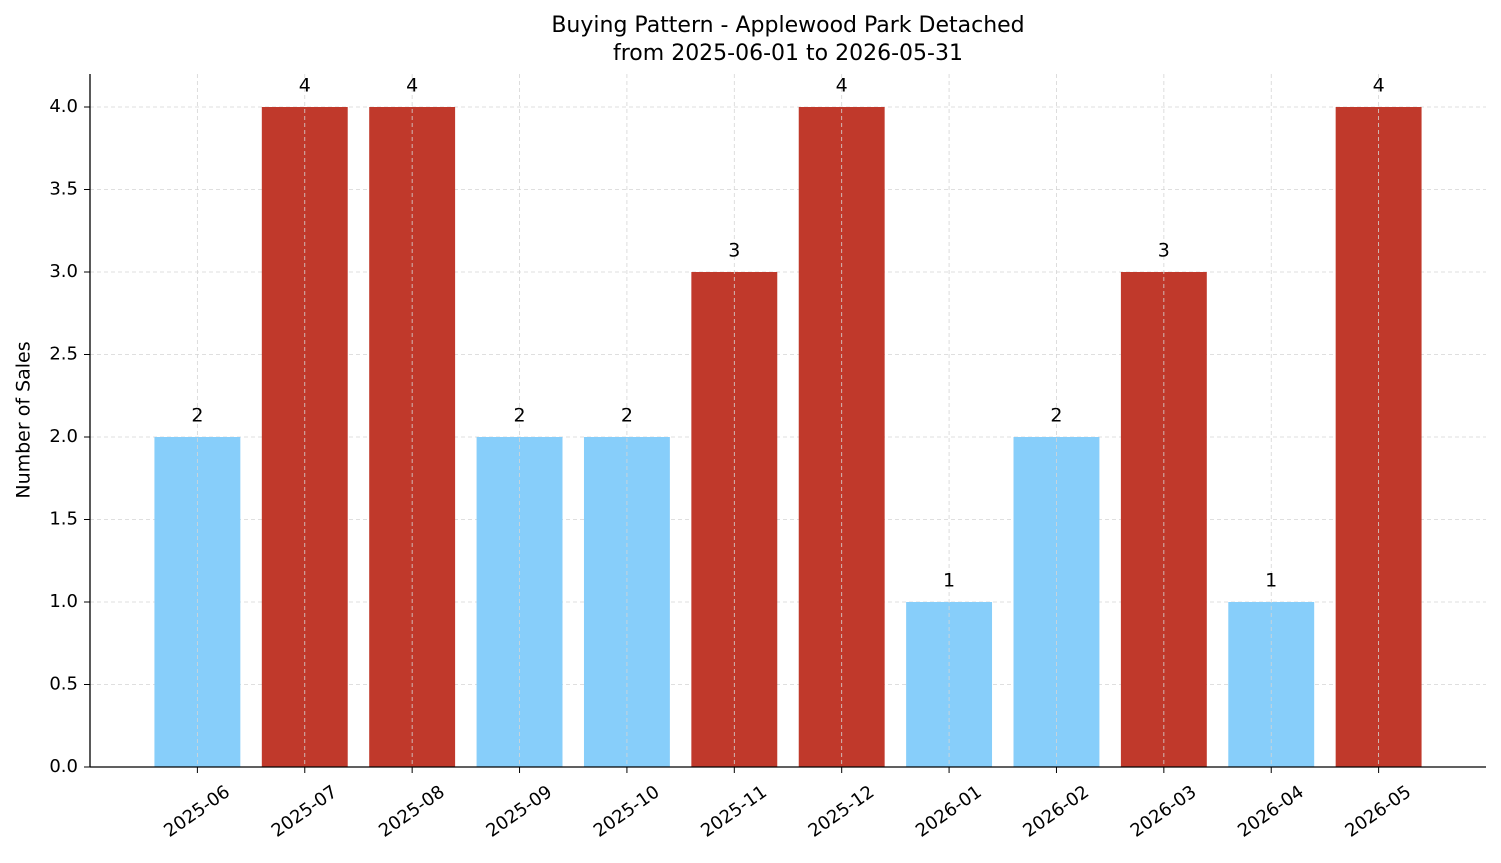  What do you see at coordinates (787, 25) in the screenshot?
I see `chart-title: Buying Pattern - Applewood Park Detached` at bounding box center [787, 25].